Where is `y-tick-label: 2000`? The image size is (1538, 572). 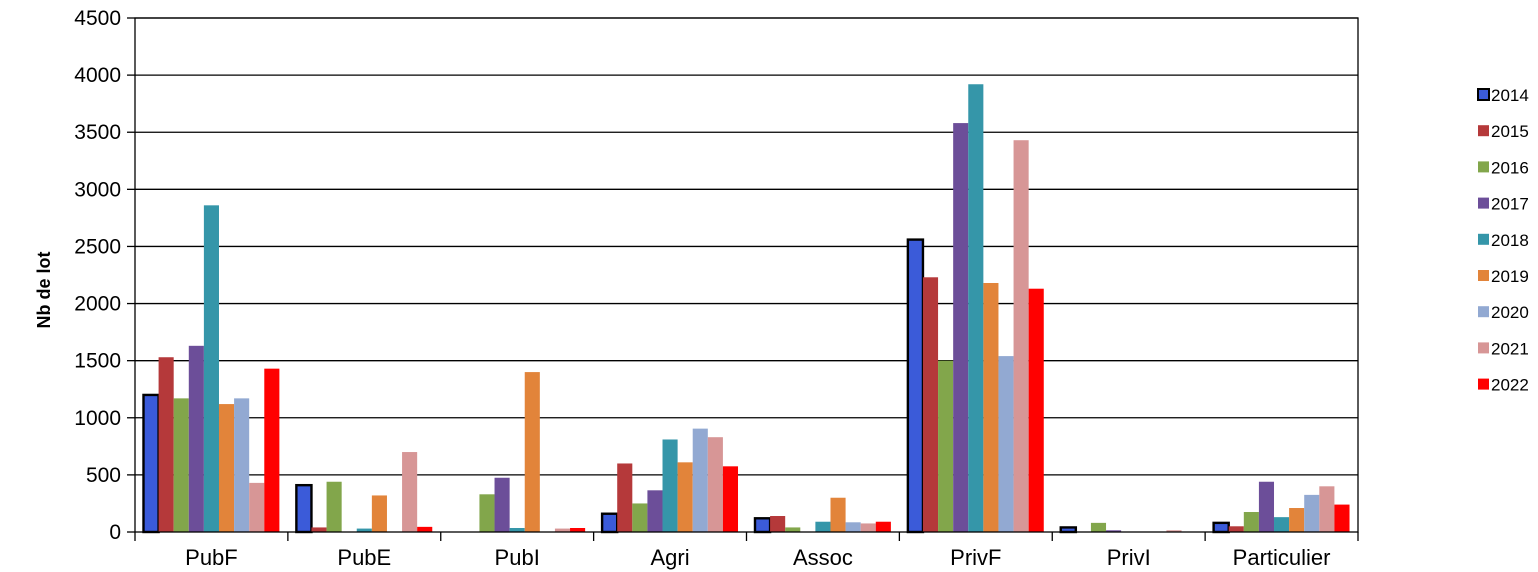 y-tick-label: 2000 is located at coordinates (97, 304).